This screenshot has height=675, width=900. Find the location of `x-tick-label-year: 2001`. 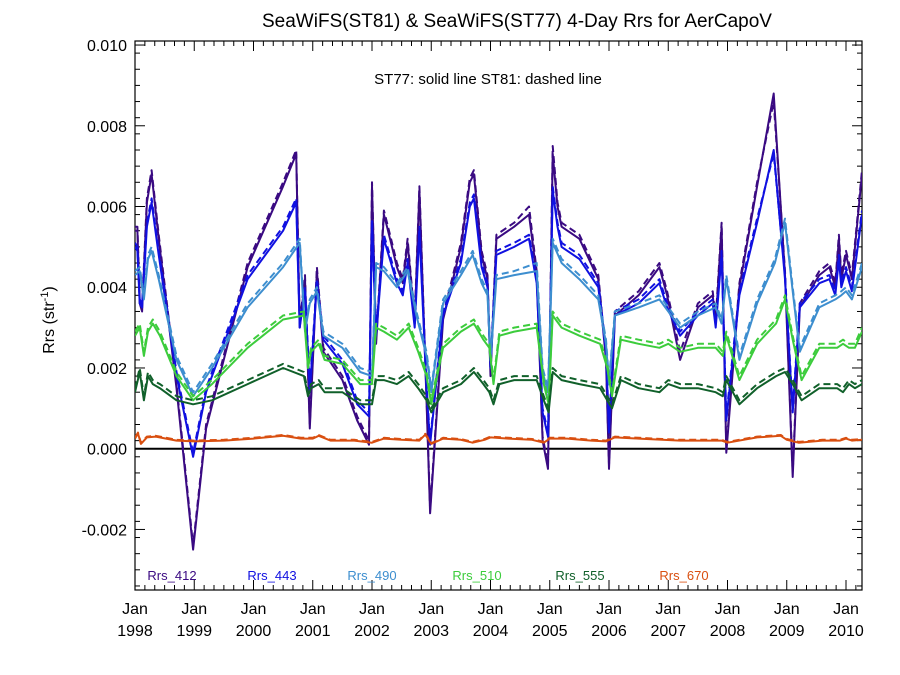

x-tick-label-year: 2001 is located at coordinates (313, 631).